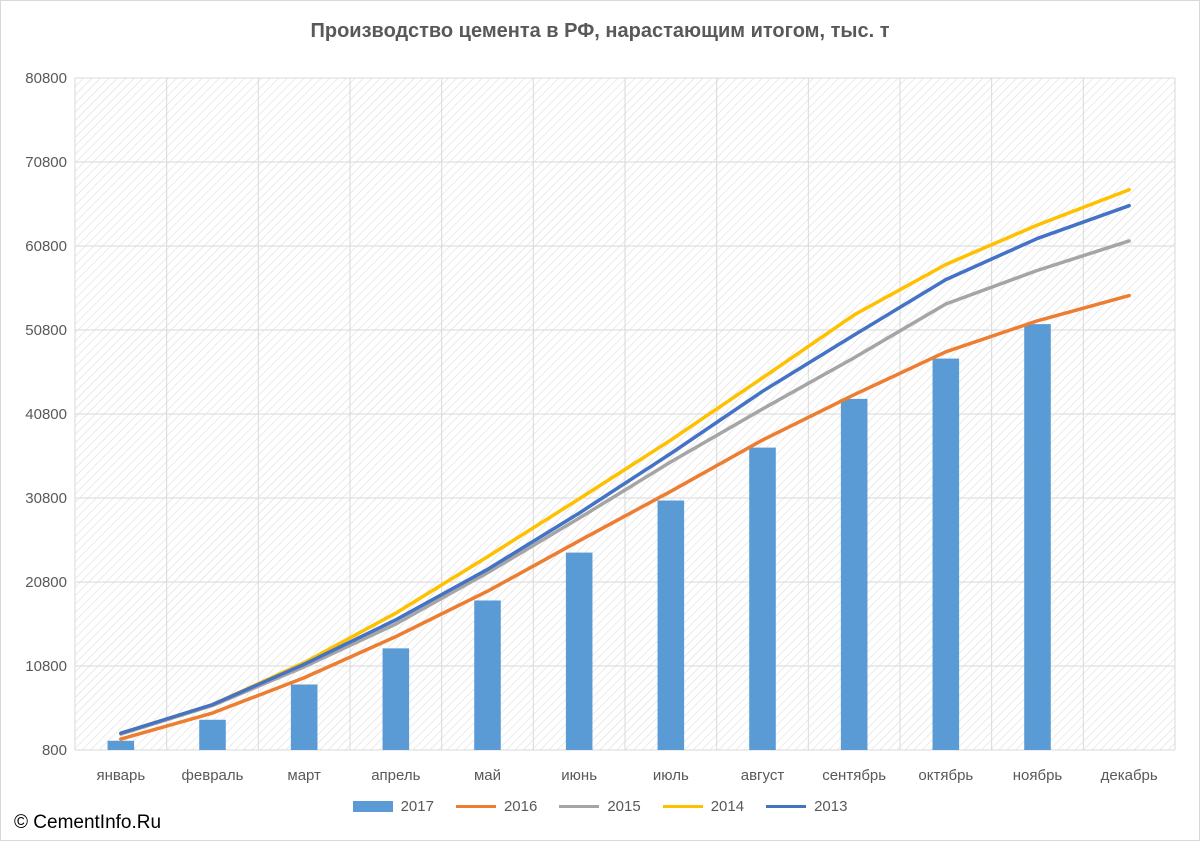 Image resolution: width=1200 pixels, height=841 pixels. I want to click on legend-label: 2015, so click(624, 806).